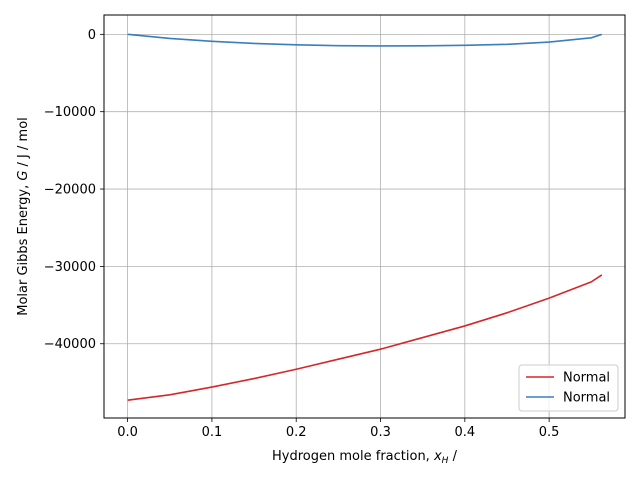 The height and width of the screenshot is (480, 640). I want to click on x-axis-label: Hydrogen mole fraction, xH /, so click(365, 457).